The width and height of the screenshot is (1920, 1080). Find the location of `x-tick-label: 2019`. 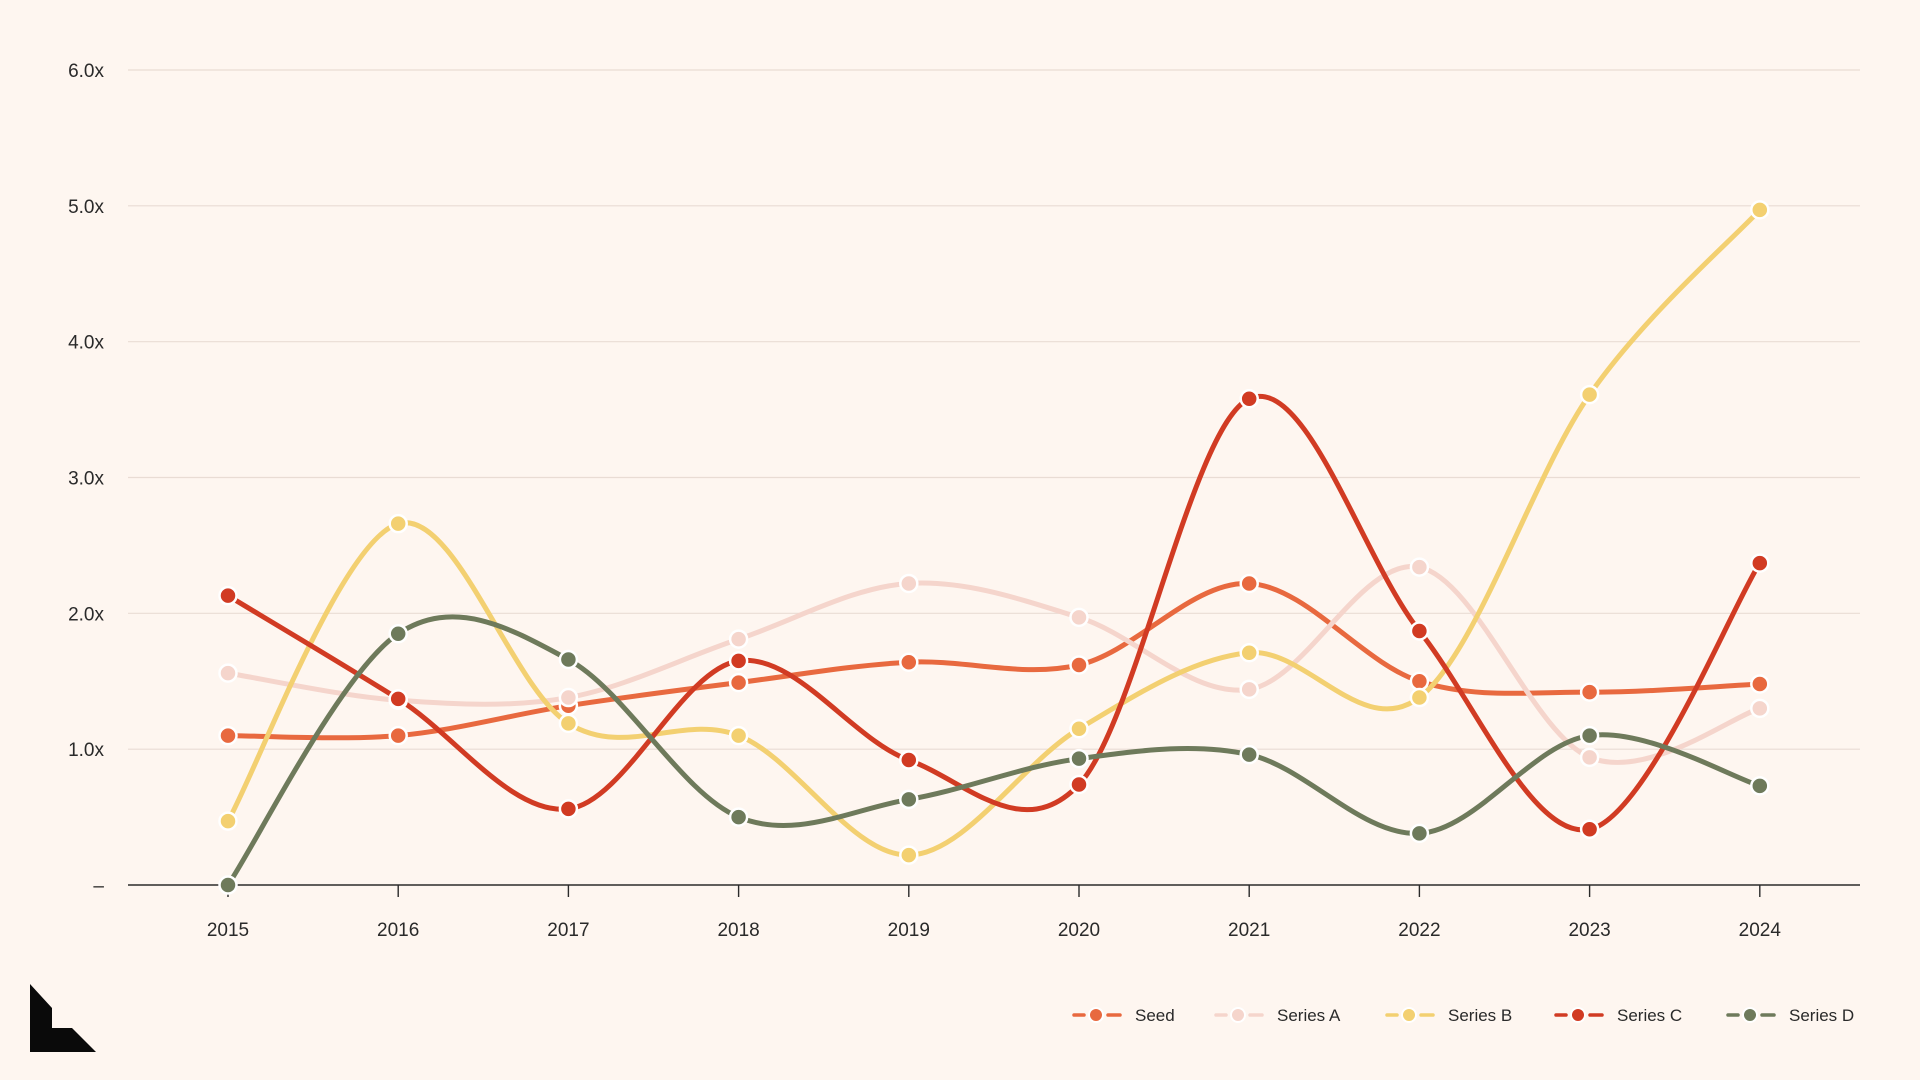

x-tick-label: 2019 is located at coordinates (909, 930).